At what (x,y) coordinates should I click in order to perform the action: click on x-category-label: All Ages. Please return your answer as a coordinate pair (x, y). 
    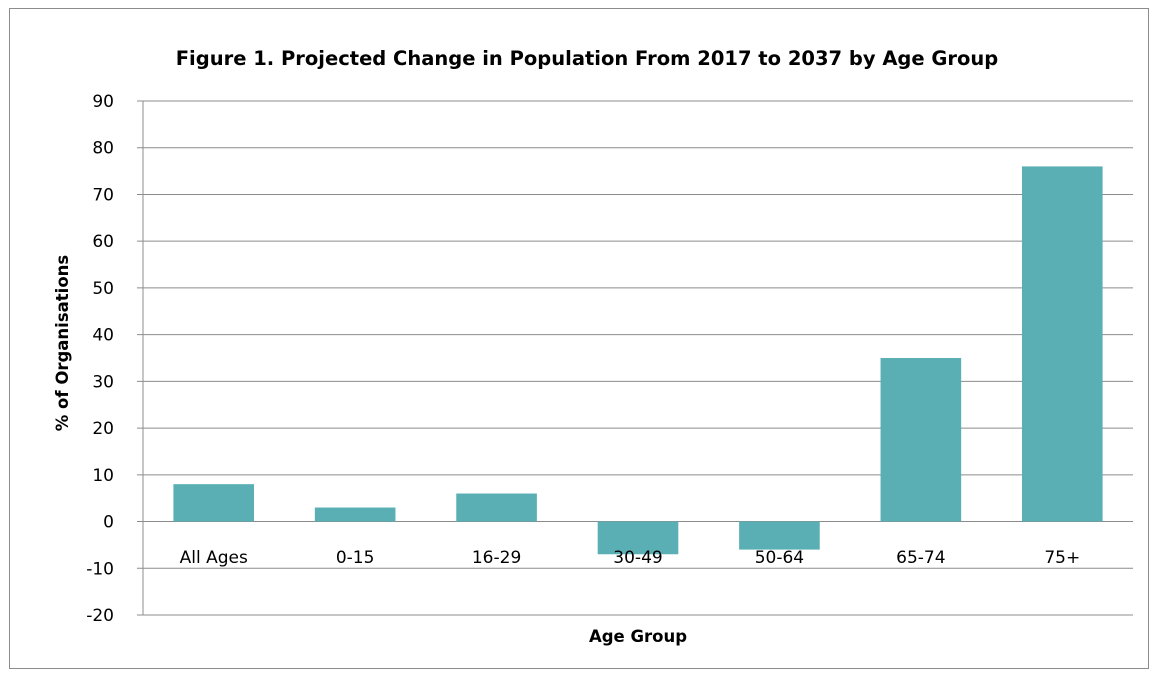
    Looking at the image, I should click on (214, 558).